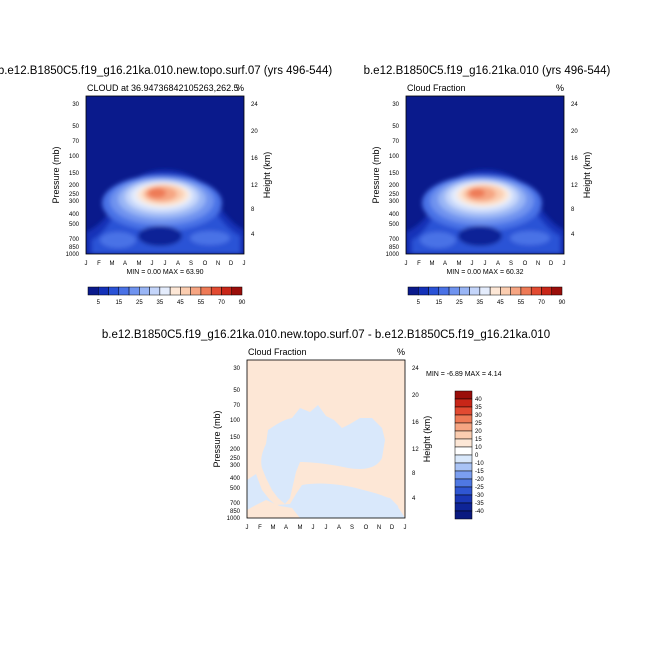  What do you see at coordinates (478, 416) in the screenshot?
I see `colorbar-label: 30` at bounding box center [478, 416].